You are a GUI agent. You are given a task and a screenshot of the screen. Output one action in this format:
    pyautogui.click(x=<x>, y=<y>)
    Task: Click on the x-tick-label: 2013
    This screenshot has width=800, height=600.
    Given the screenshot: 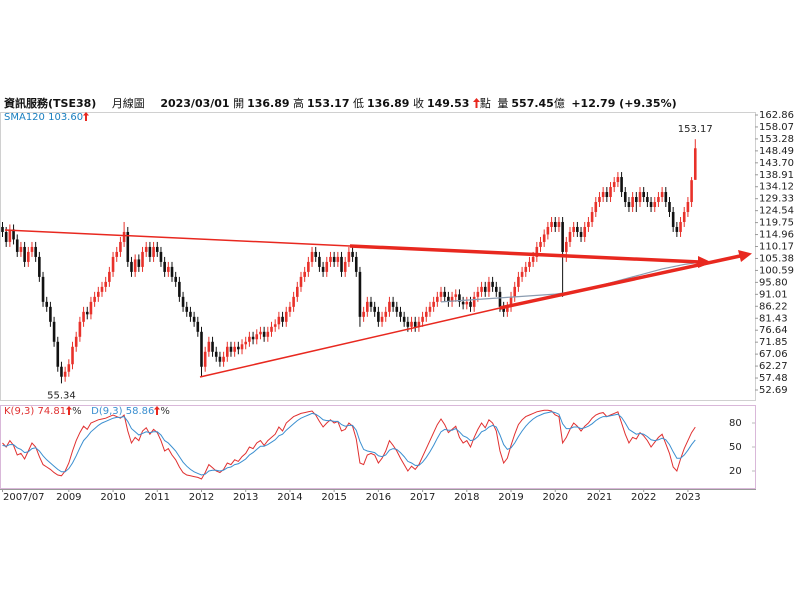 What is the action you would take?
    pyautogui.click(x=245, y=497)
    